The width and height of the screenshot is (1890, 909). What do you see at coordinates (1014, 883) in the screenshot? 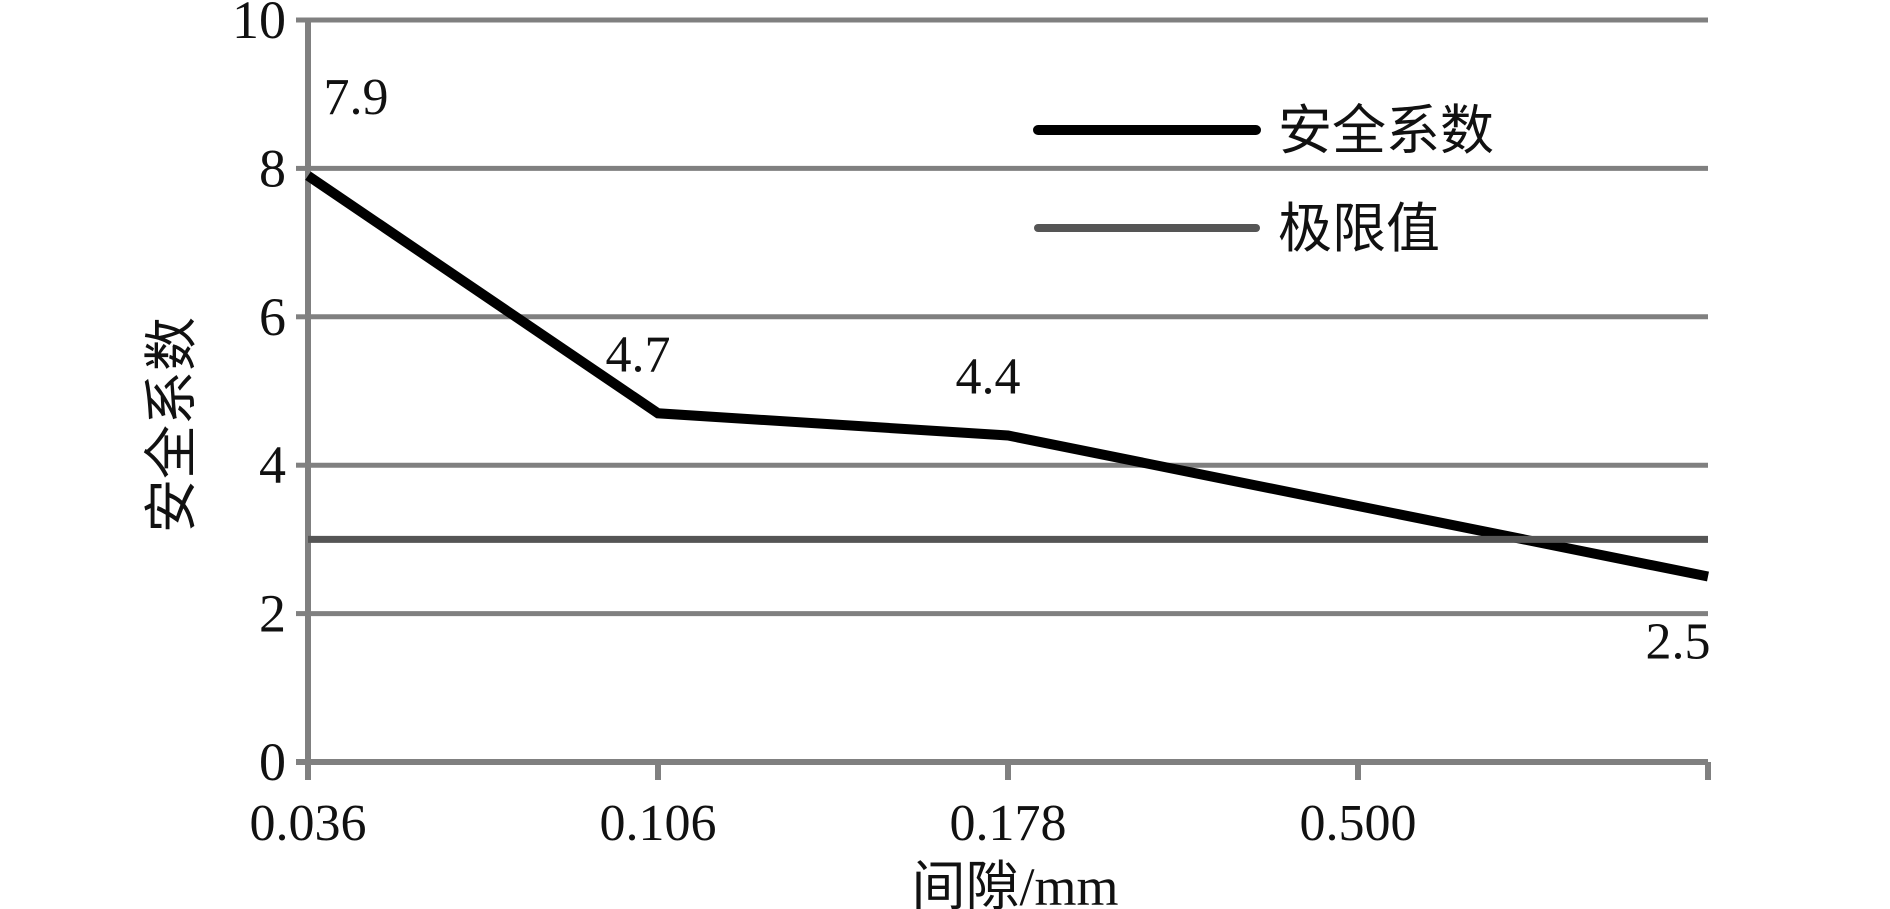
I see `x-axis-title: 间隙/mm` at bounding box center [1014, 883].